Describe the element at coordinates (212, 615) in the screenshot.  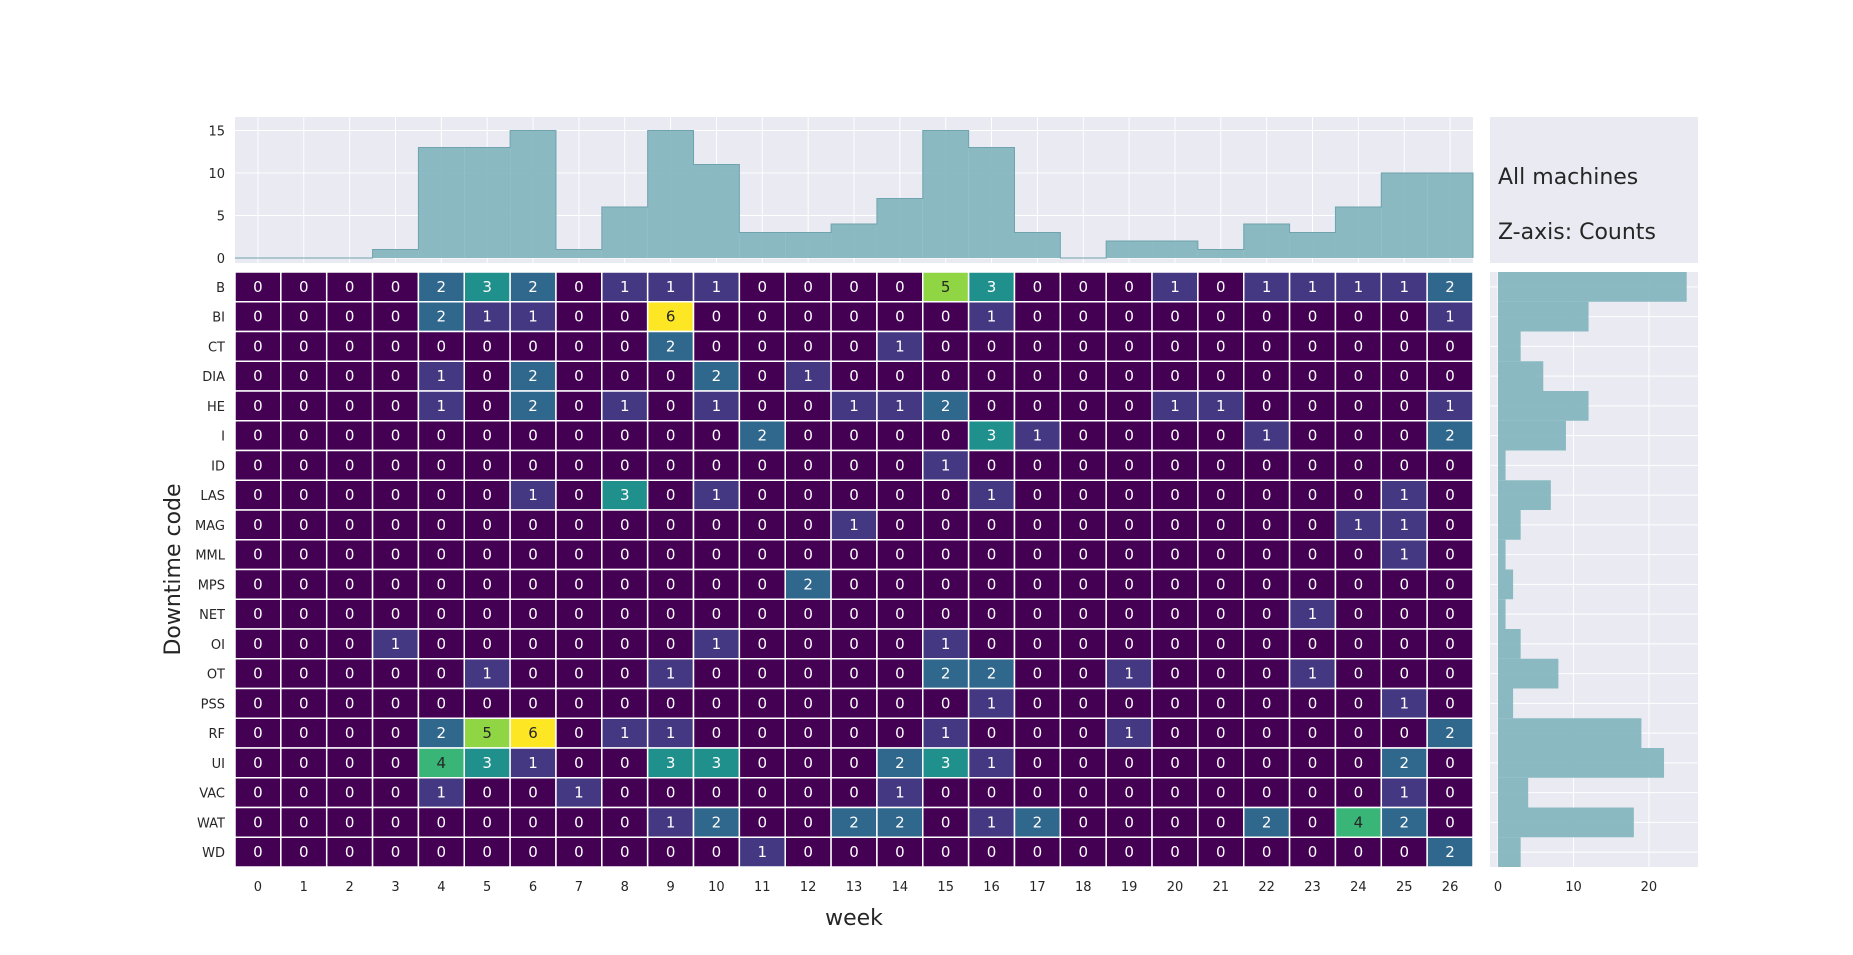
I see `y-tick-label: NET` at that location.